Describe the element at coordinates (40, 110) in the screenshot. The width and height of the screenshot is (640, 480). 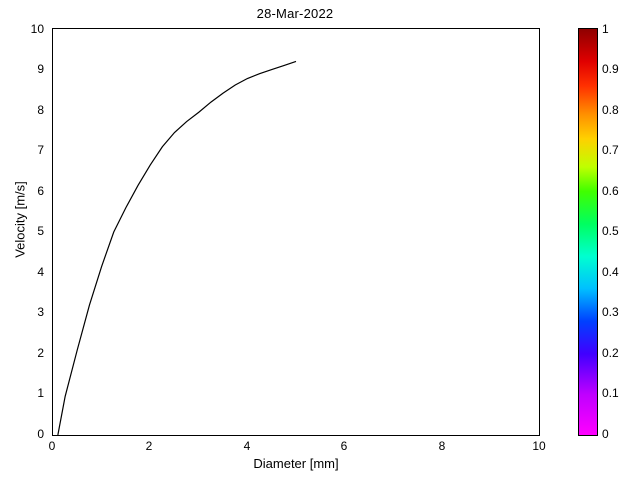
I see `y-tick-label: 8` at that location.